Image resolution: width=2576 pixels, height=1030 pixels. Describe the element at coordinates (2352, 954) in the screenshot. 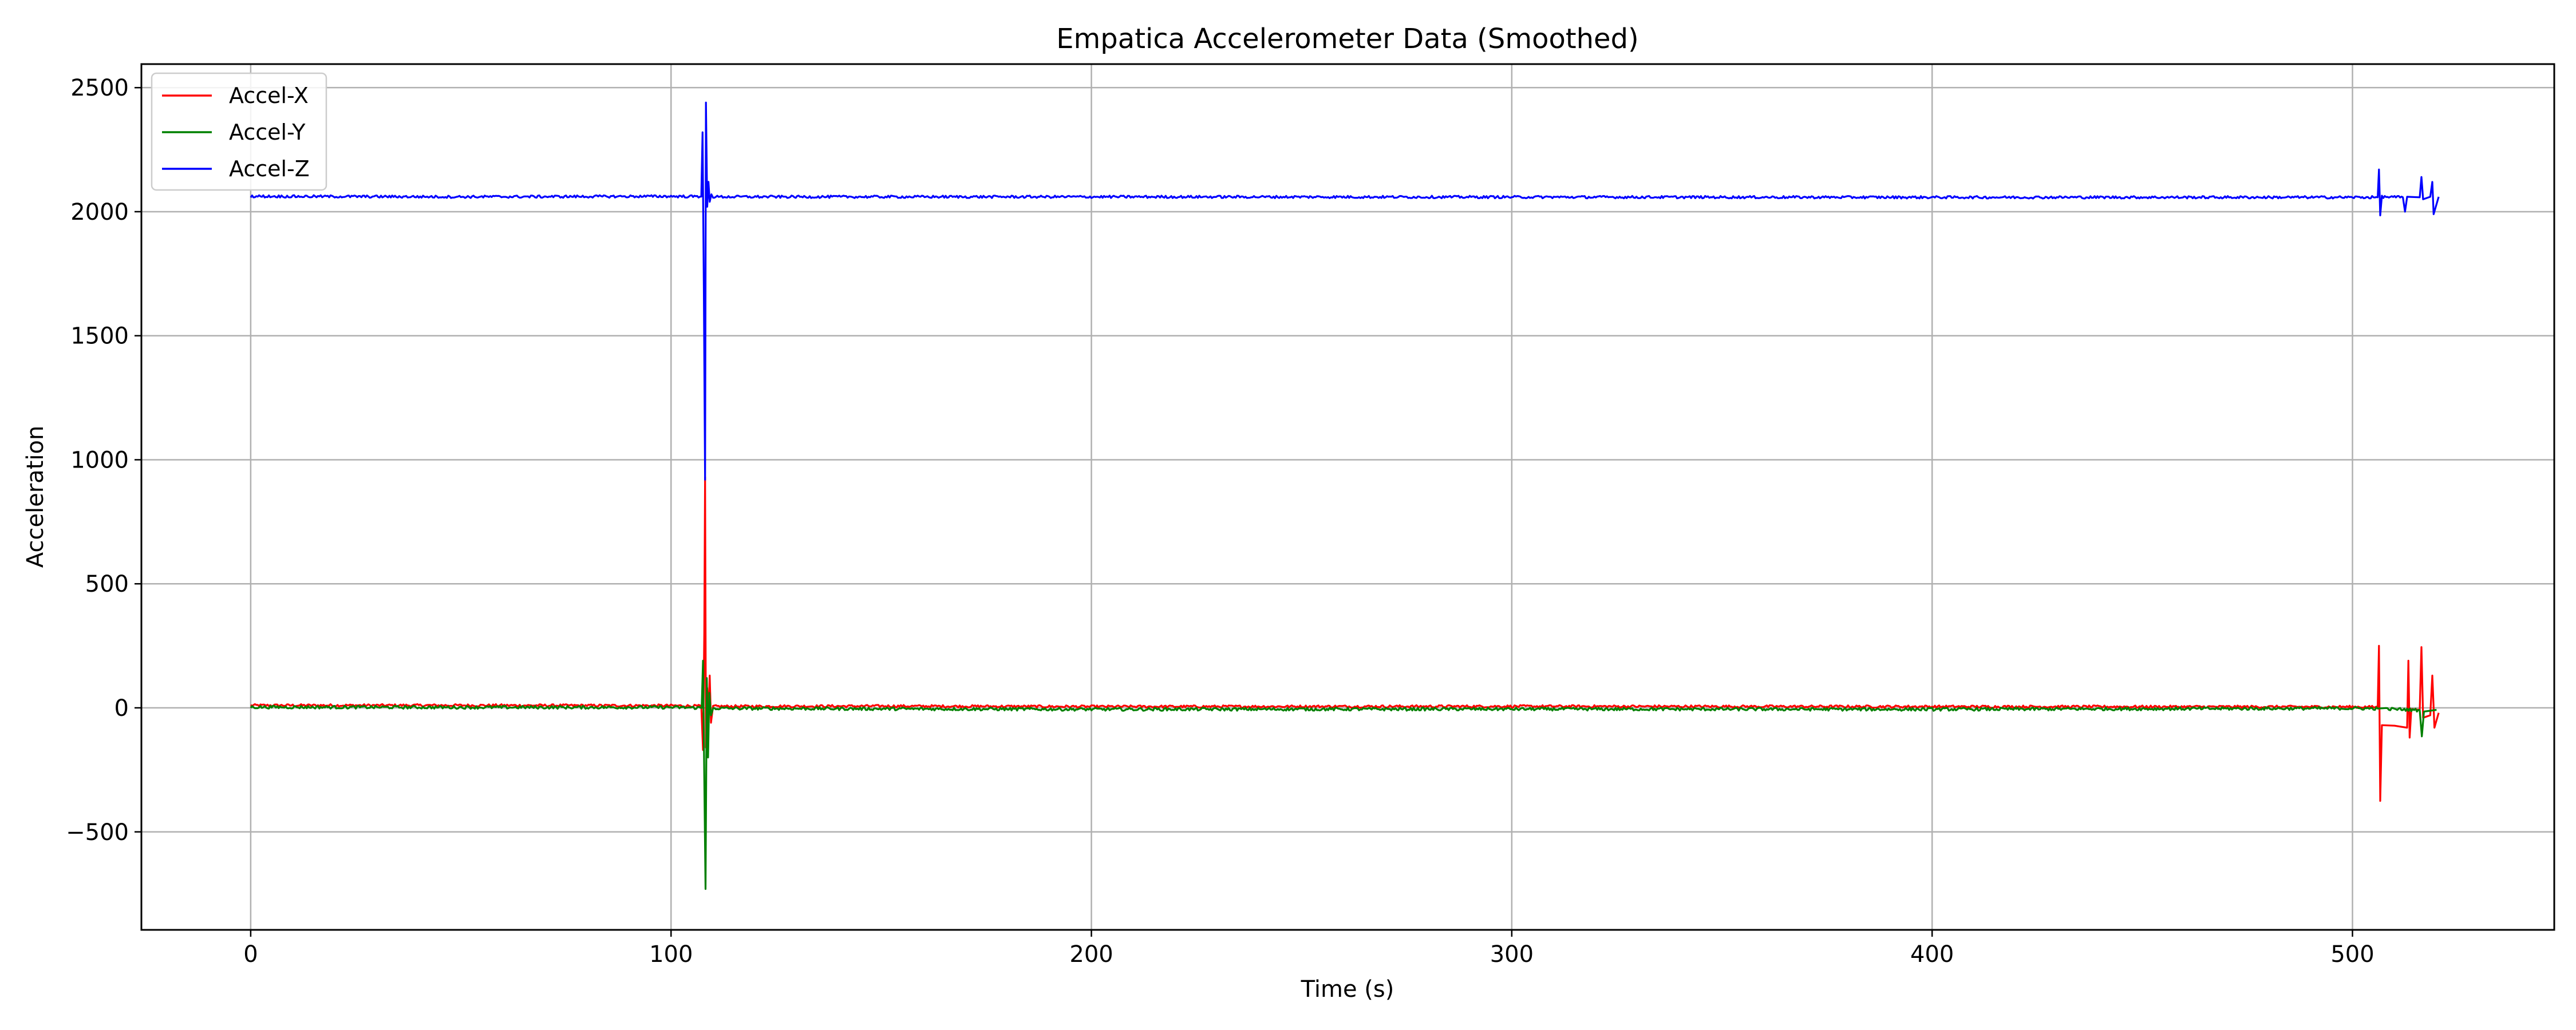

I see `x-tick-label: 500` at that location.